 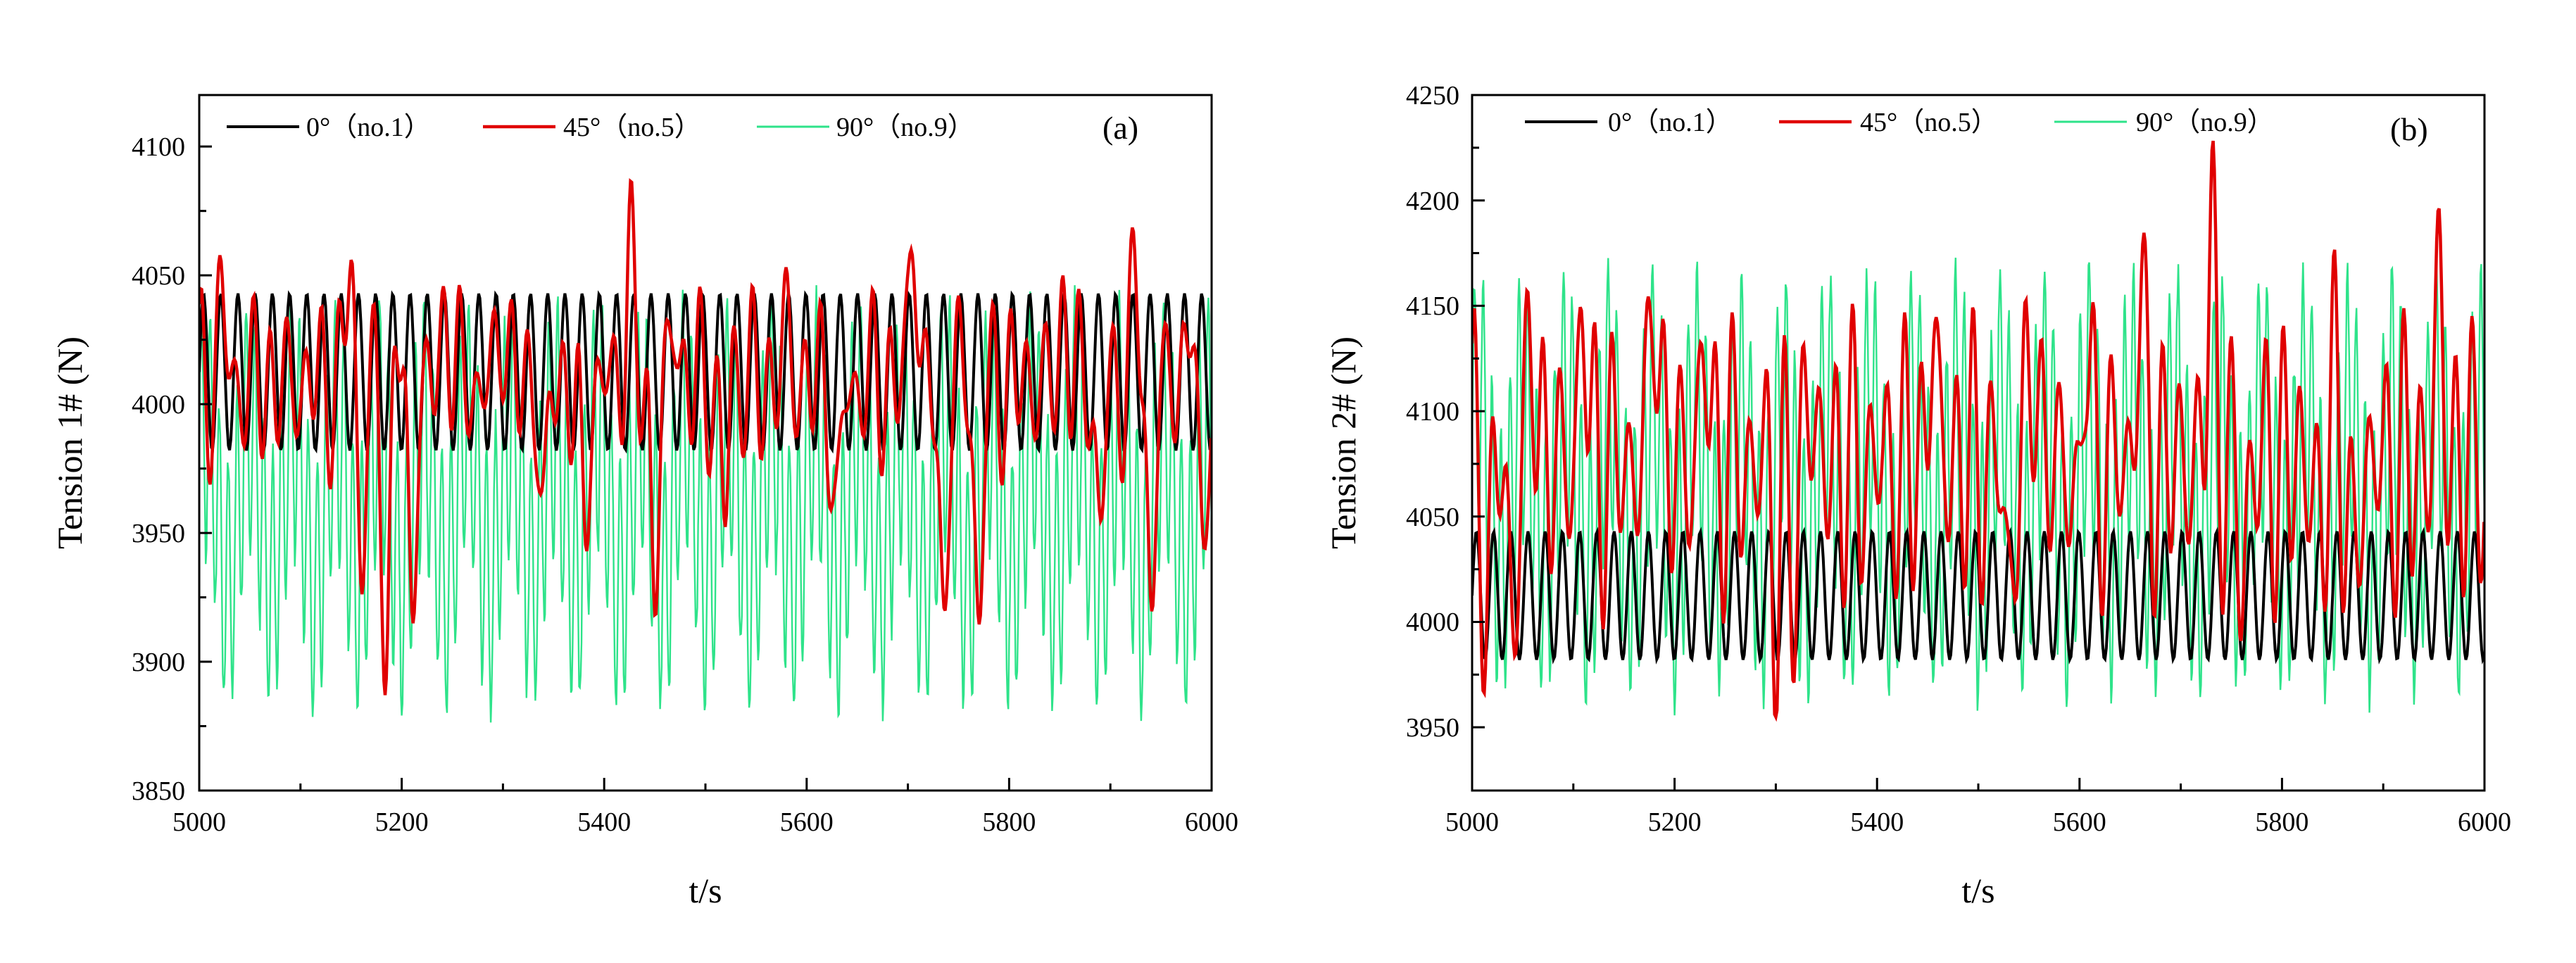 I want to click on legend-b: 0°（no.1） 45°（no.5） 90°（no.9）, so click(x=1899, y=122).